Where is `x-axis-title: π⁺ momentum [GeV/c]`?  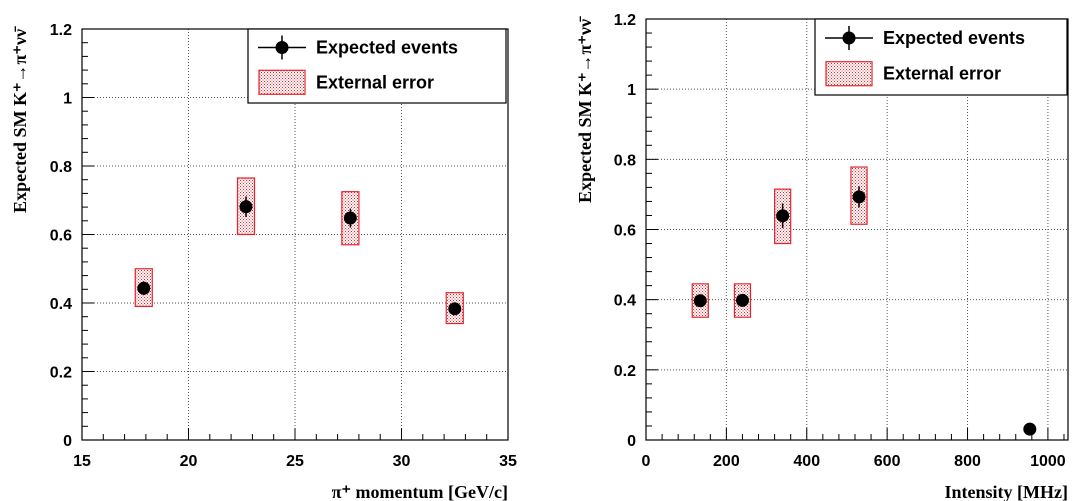 x-axis-title: π⁺ momentum [GeV/c] is located at coordinates (420, 491).